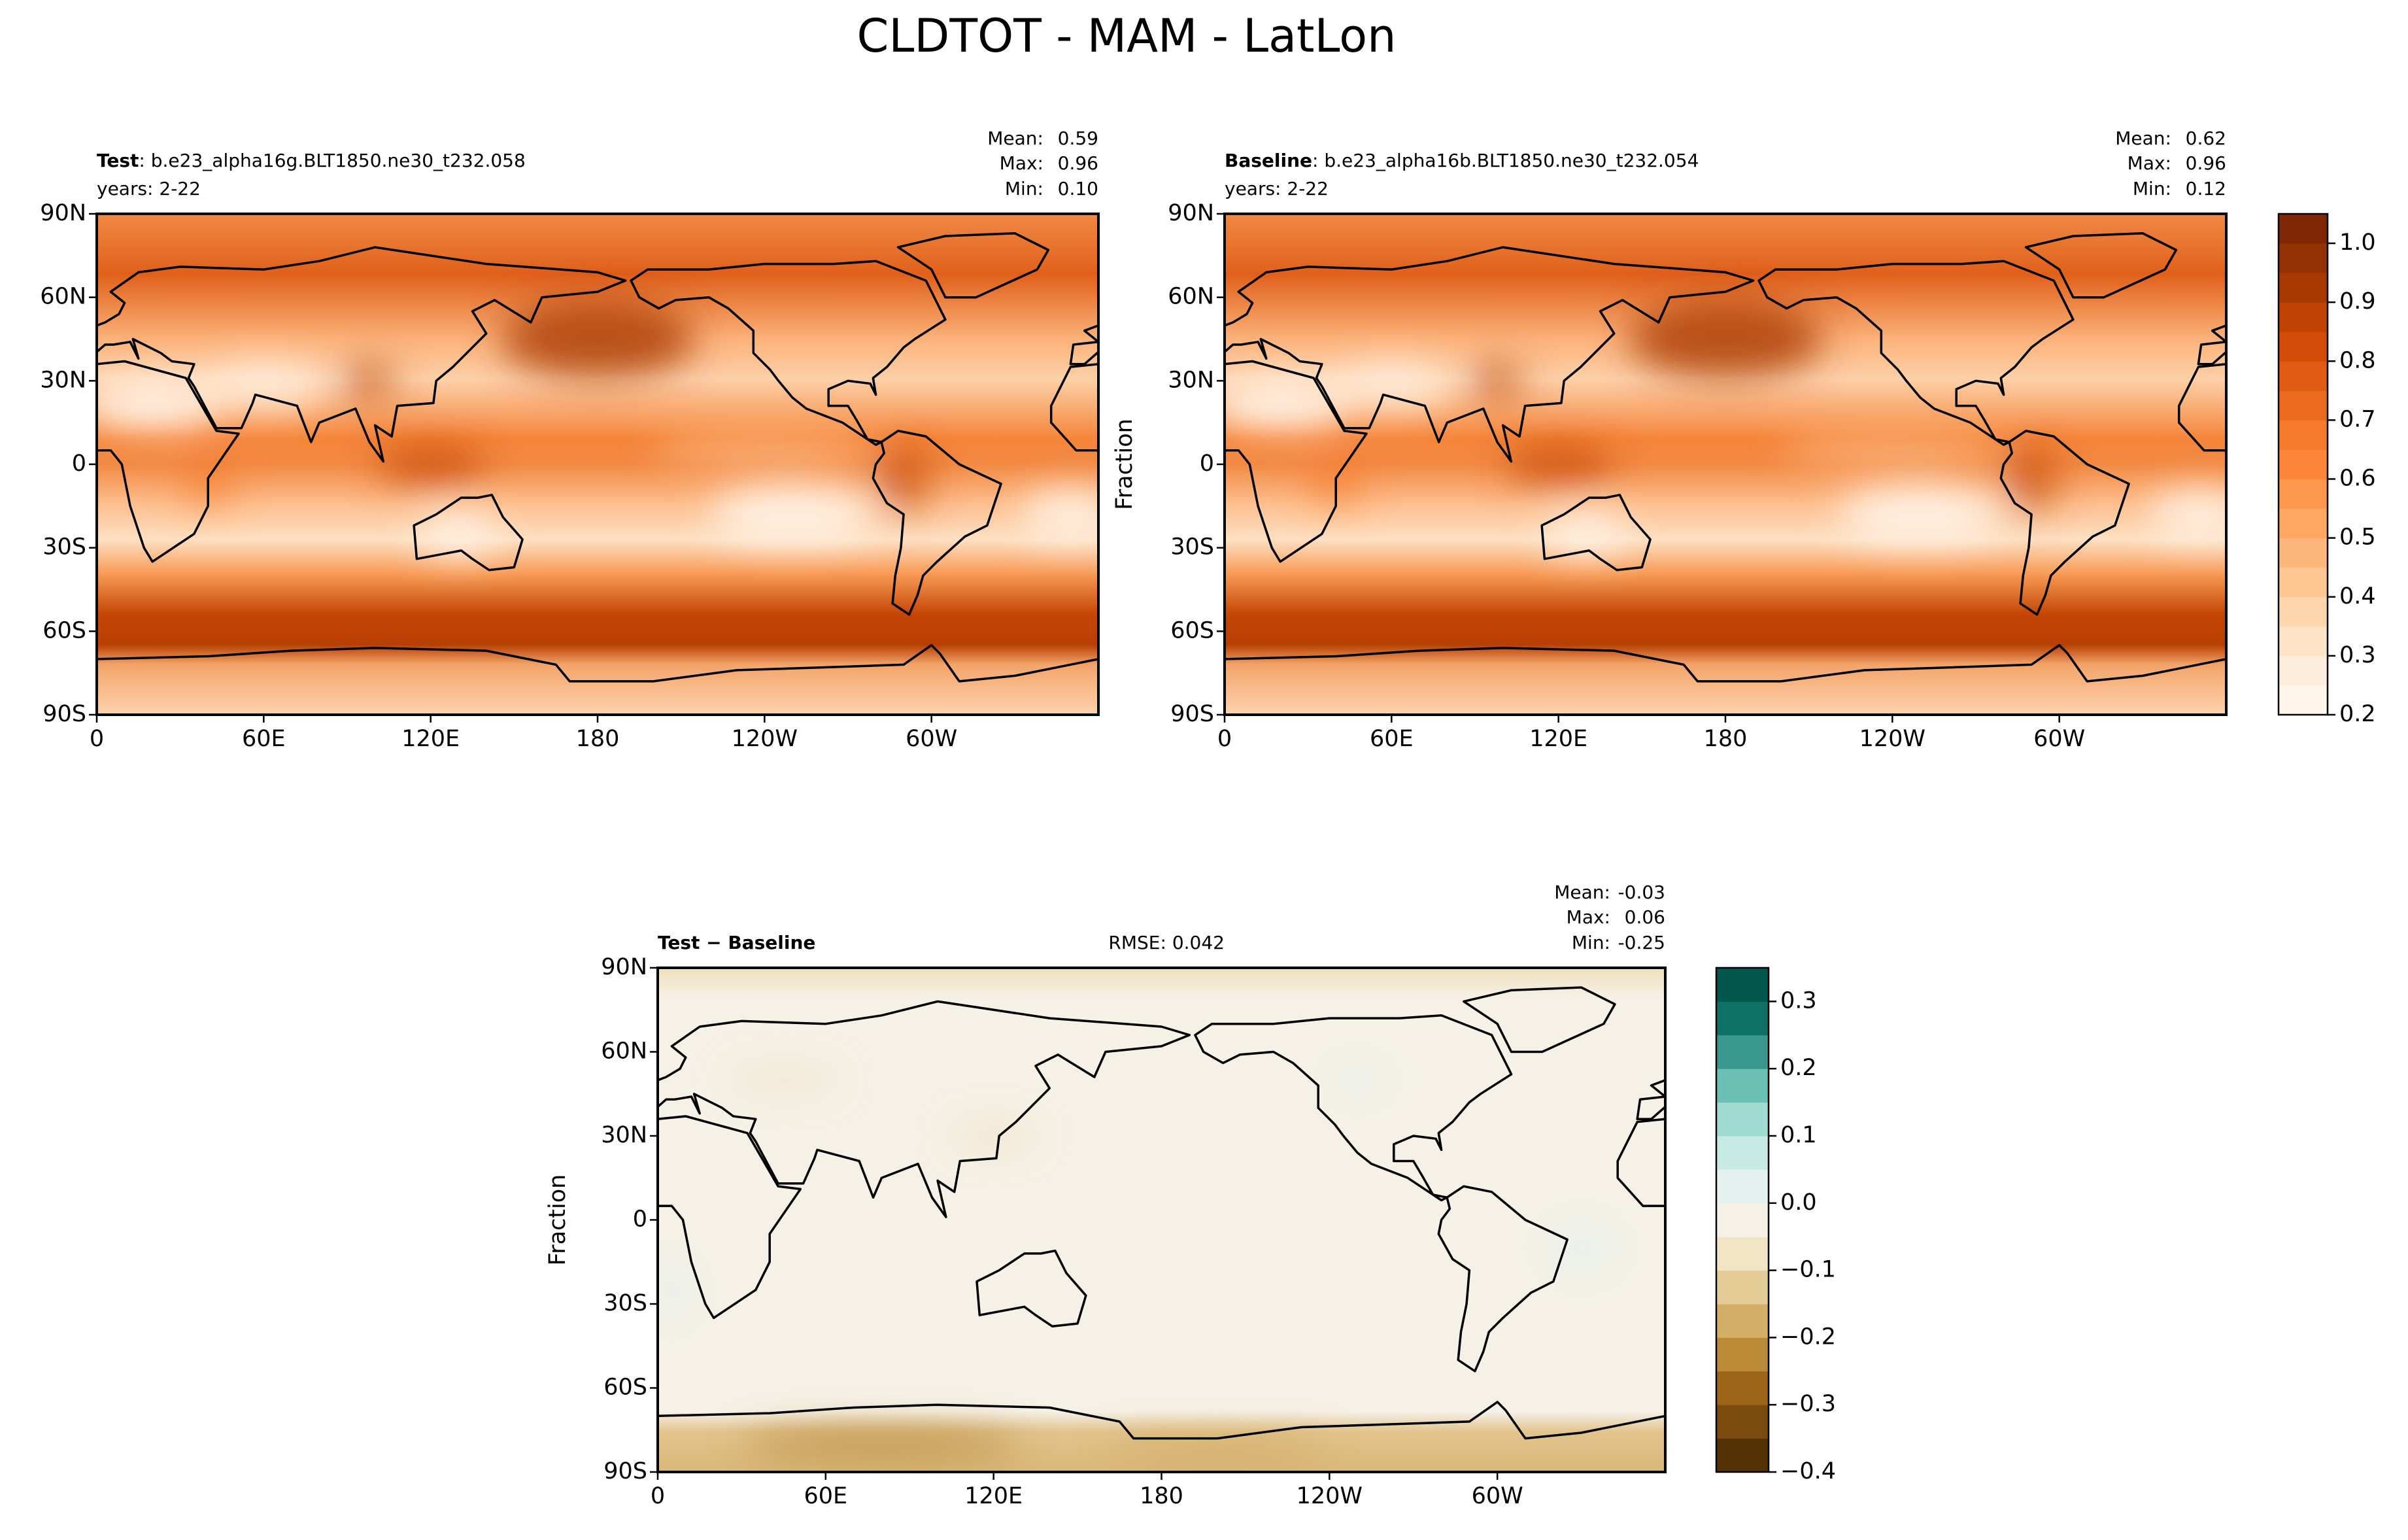 The width and height of the screenshot is (2408, 1540). Describe the element at coordinates (2357, 419) in the screenshot. I see `colorbar-tick-label: 0.7` at that location.